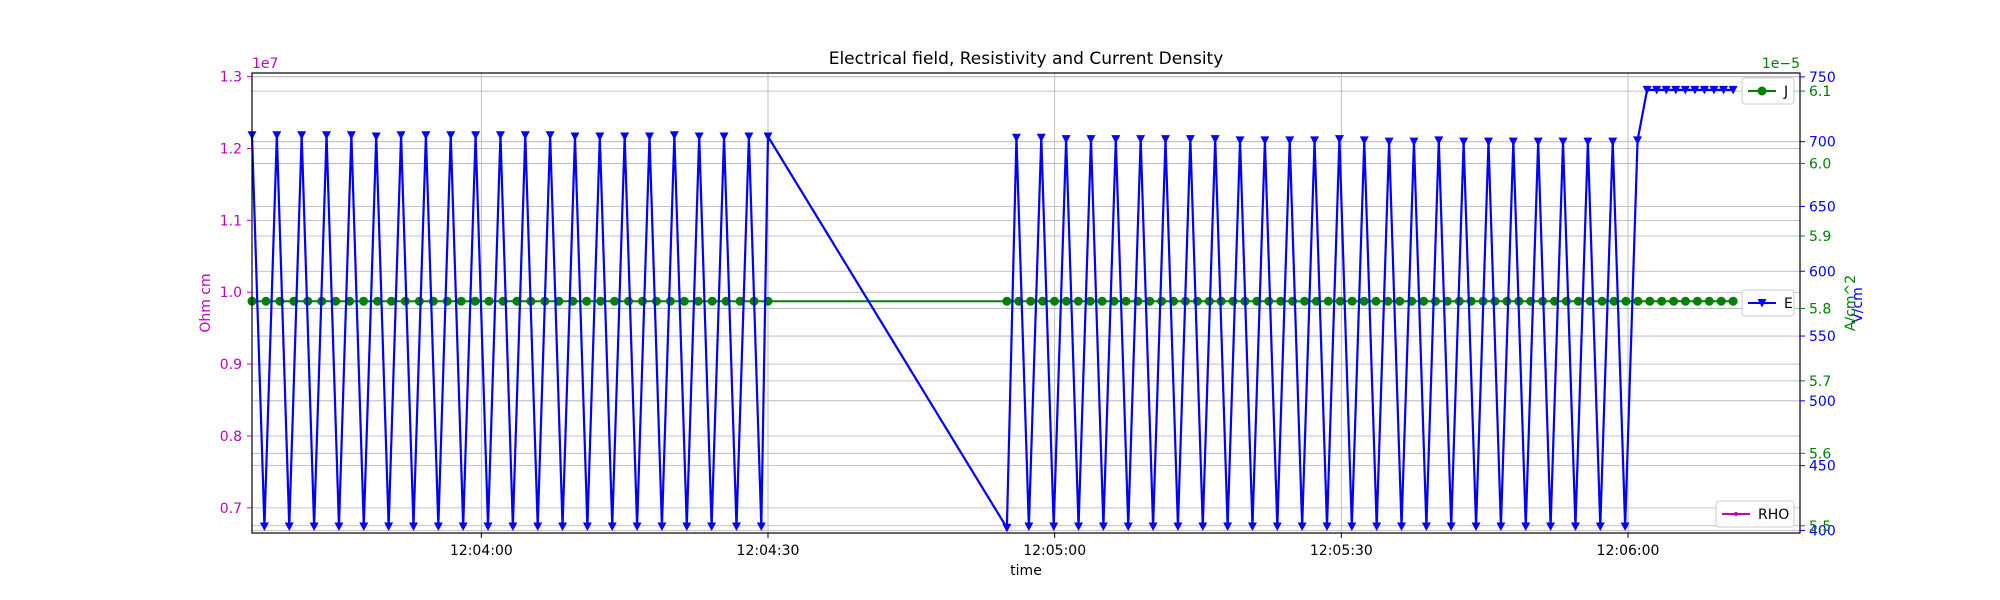 The height and width of the screenshot is (600, 2000). What do you see at coordinates (1822, 207) in the screenshot?
I see `right-e-tick-label: 650` at bounding box center [1822, 207].